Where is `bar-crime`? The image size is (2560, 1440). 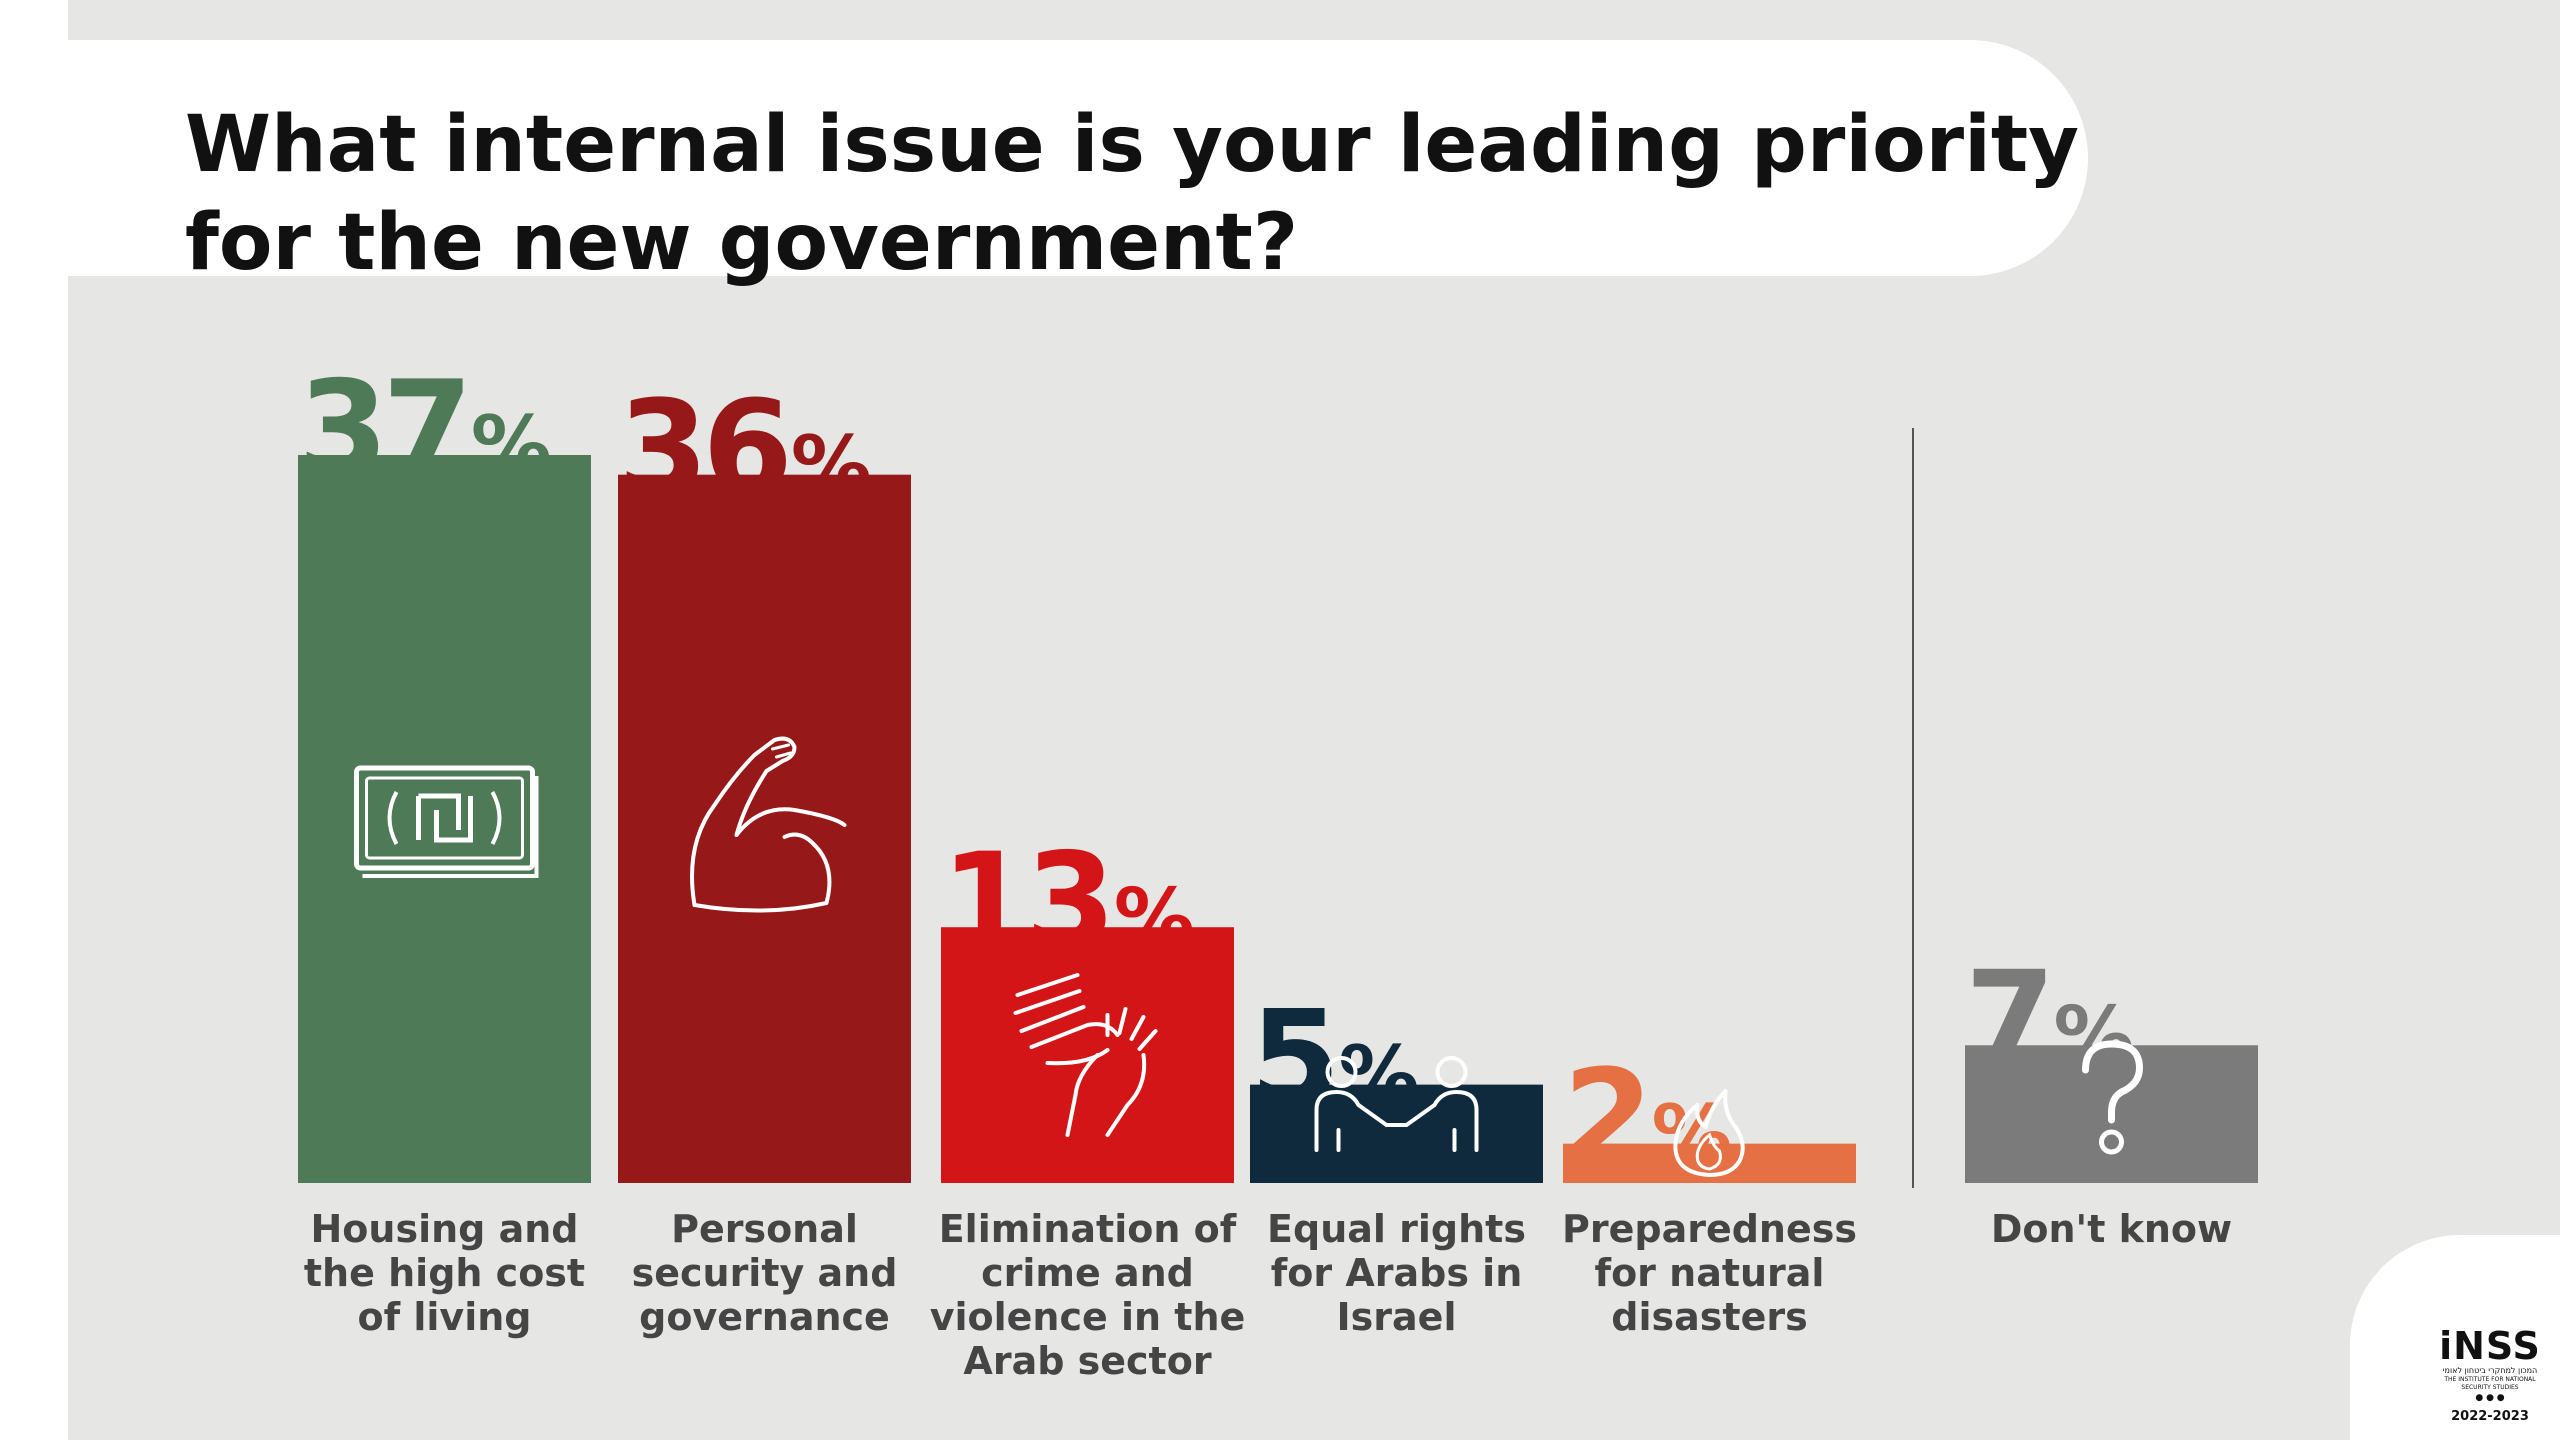
bar-crime is located at coordinates (1087, 1055).